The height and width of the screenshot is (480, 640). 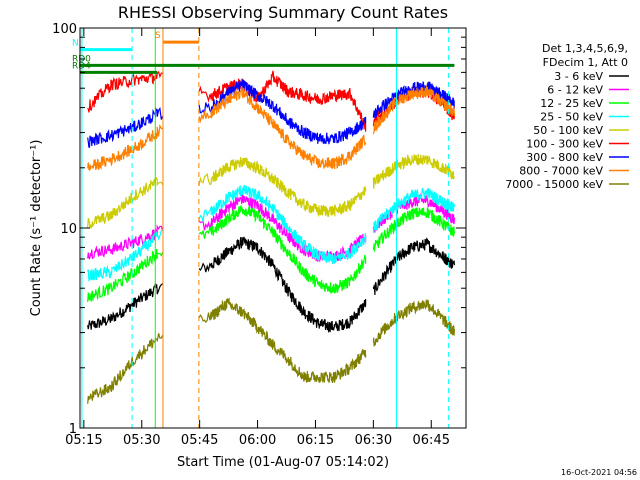 What do you see at coordinates (73, 429) in the screenshot?
I see `y-tick-label: 1` at bounding box center [73, 429].